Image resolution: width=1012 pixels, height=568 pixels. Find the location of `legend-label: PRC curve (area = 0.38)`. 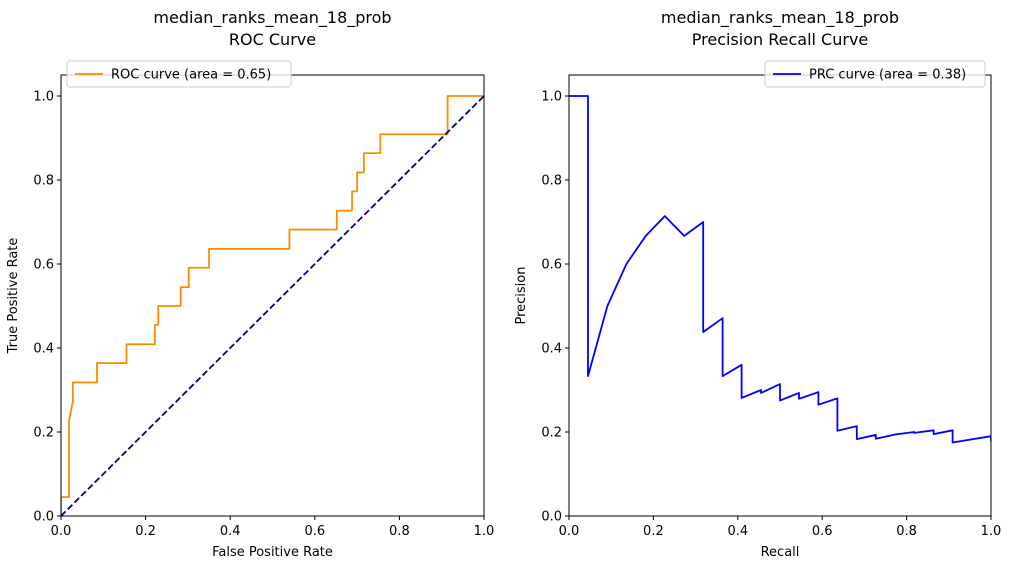

legend-label: PRC curve (area = 0.38) is located at coordinates (887, 75).